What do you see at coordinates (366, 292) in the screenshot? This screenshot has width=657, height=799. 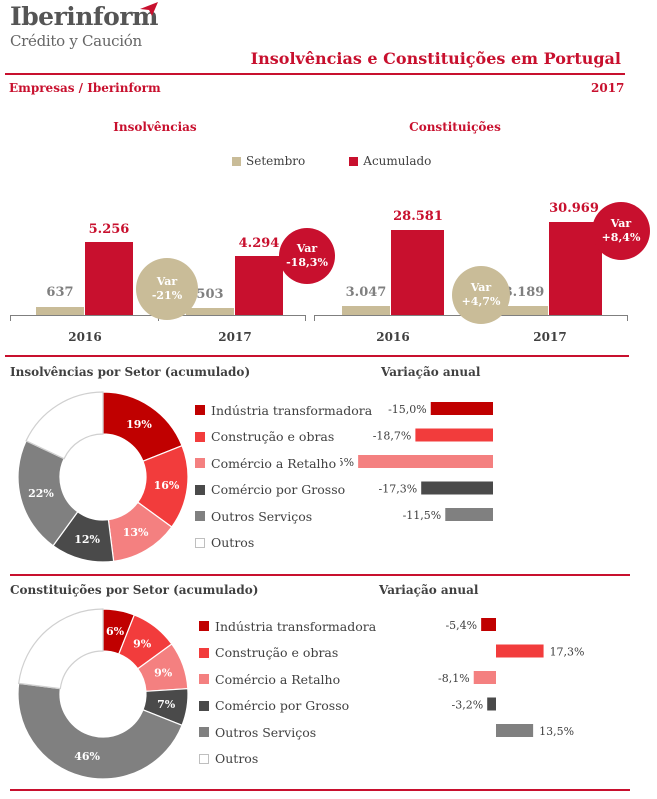 I see `bar-label-constituicoes-setembro-2016: 3.047` at bounding box center [366, 292].